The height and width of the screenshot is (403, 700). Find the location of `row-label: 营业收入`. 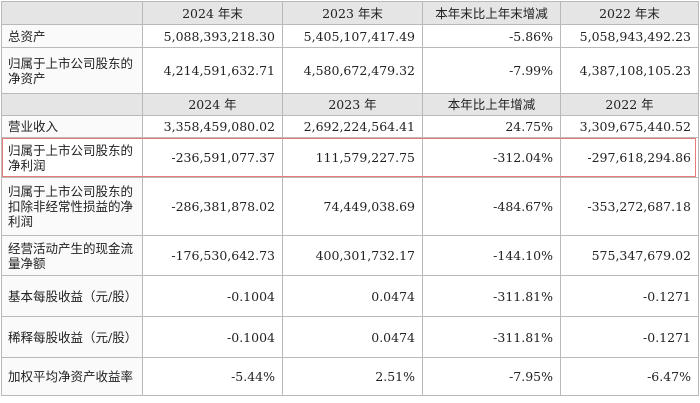

row-label: 营业收入 is located at coordinates (72, 126).